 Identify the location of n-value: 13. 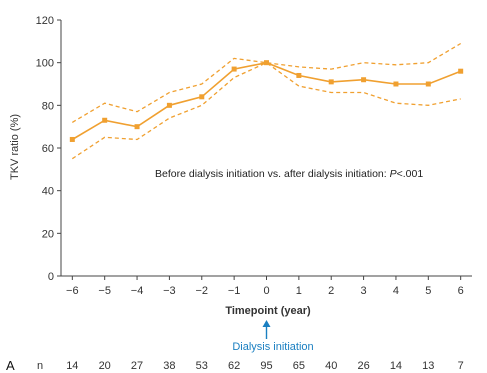
(428, 366).